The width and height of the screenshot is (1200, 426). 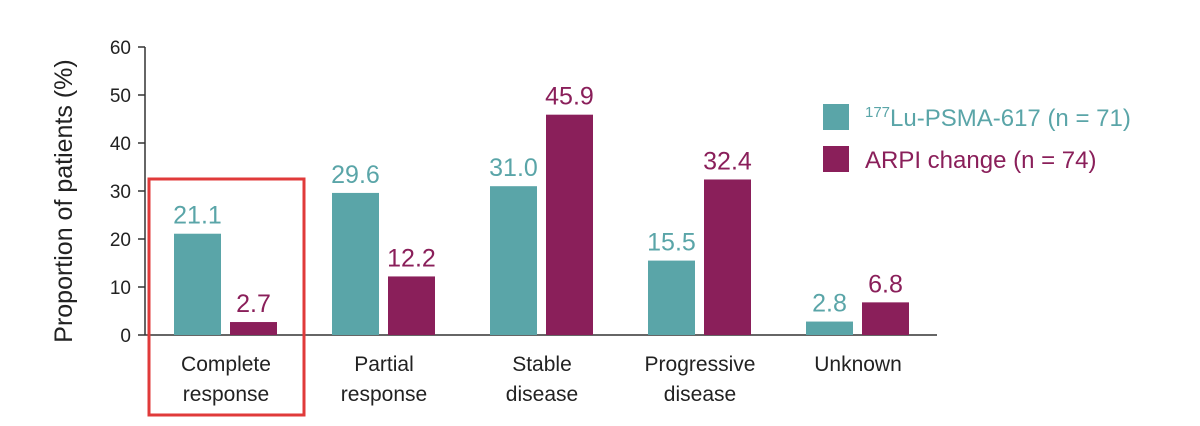 I want to click on legend-superscript: 177, so click(x=877, y=112).